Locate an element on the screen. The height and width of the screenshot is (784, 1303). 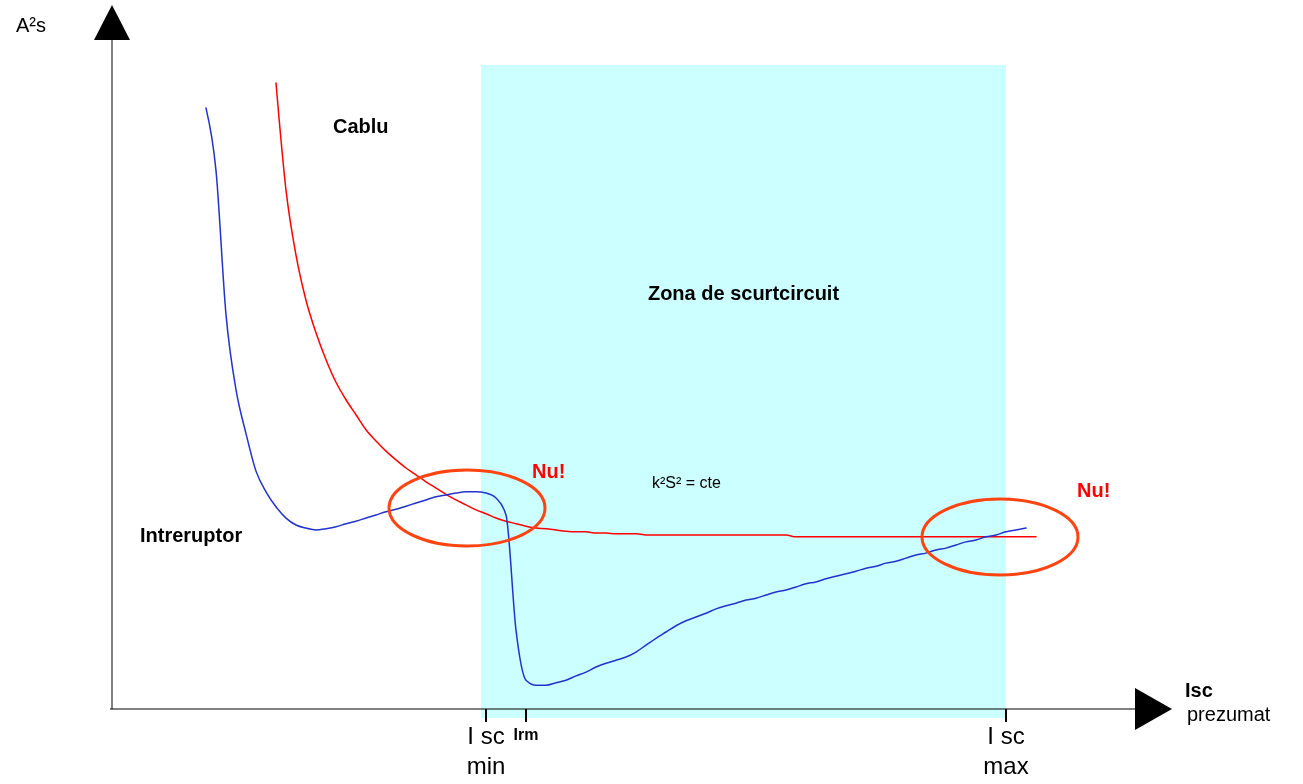
annotation: Nu! is located at coordinates (549, 471).